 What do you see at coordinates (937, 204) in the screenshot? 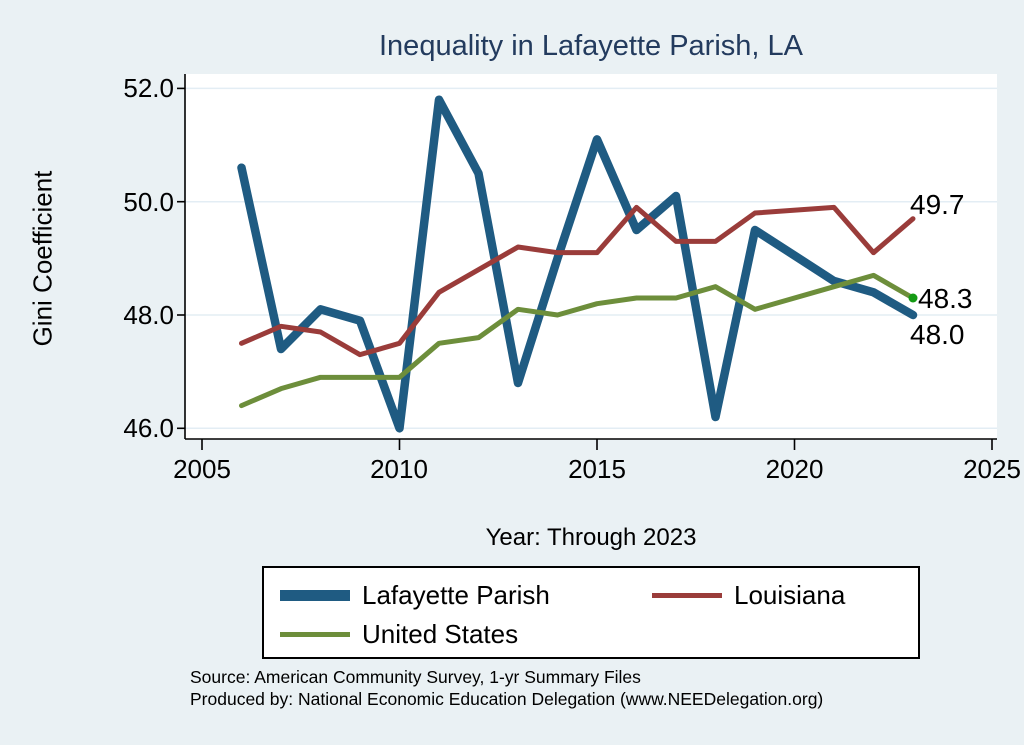
I see `end-label-louisiana: 49.7` at bounding box center [937, 204].